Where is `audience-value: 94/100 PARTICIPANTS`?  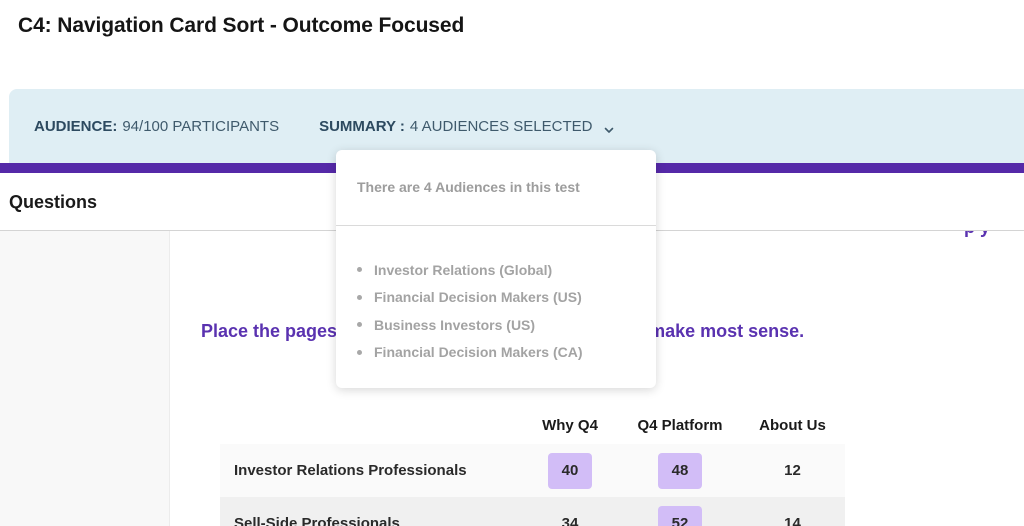
audience-value: 94/100 PARTICIPANTS is located at coordinates (201, 126).